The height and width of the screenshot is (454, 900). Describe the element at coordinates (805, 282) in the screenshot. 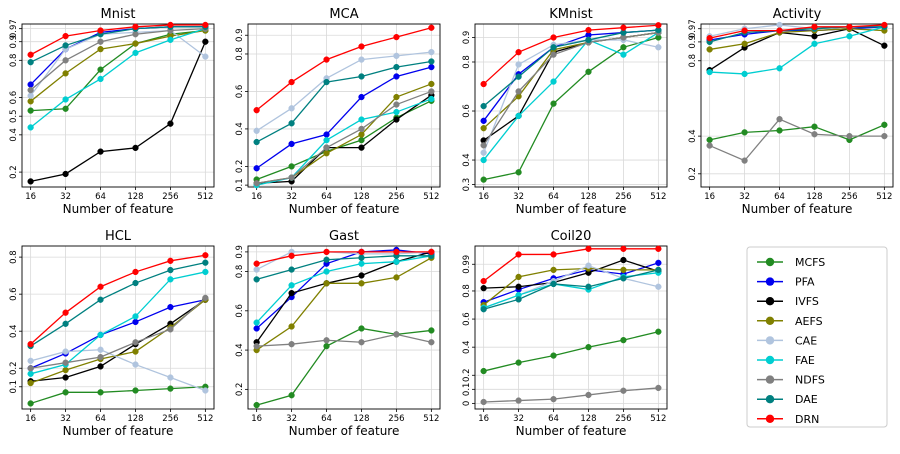

I see `legend-label: PFA` at that location.